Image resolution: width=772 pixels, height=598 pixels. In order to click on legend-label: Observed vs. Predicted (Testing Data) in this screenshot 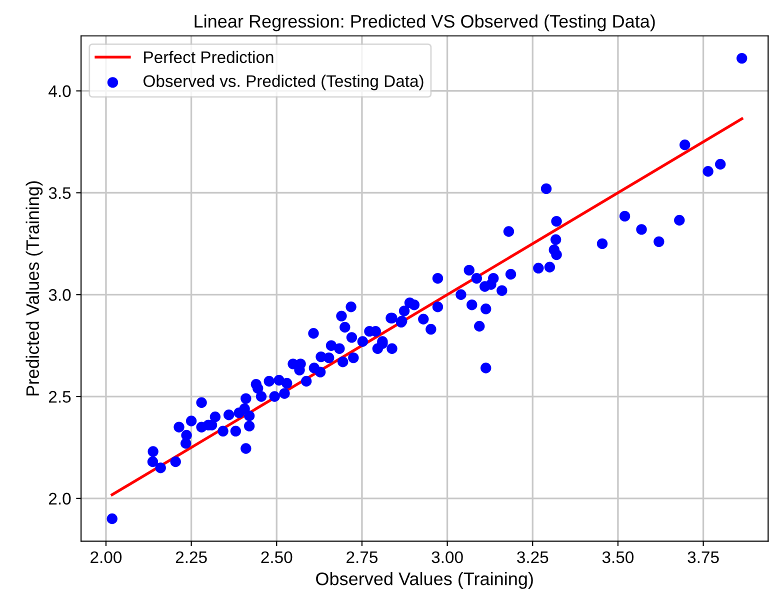, I will do `click(284, 82)`.